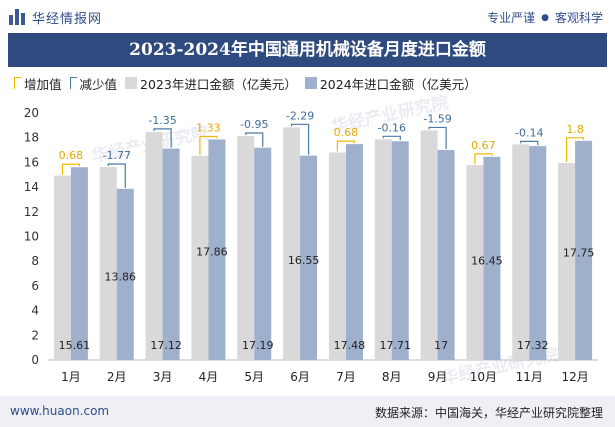  Describe the element at coordinates (346, 377) in the screenshot. I see `x-tick-label: 7月` at that location.